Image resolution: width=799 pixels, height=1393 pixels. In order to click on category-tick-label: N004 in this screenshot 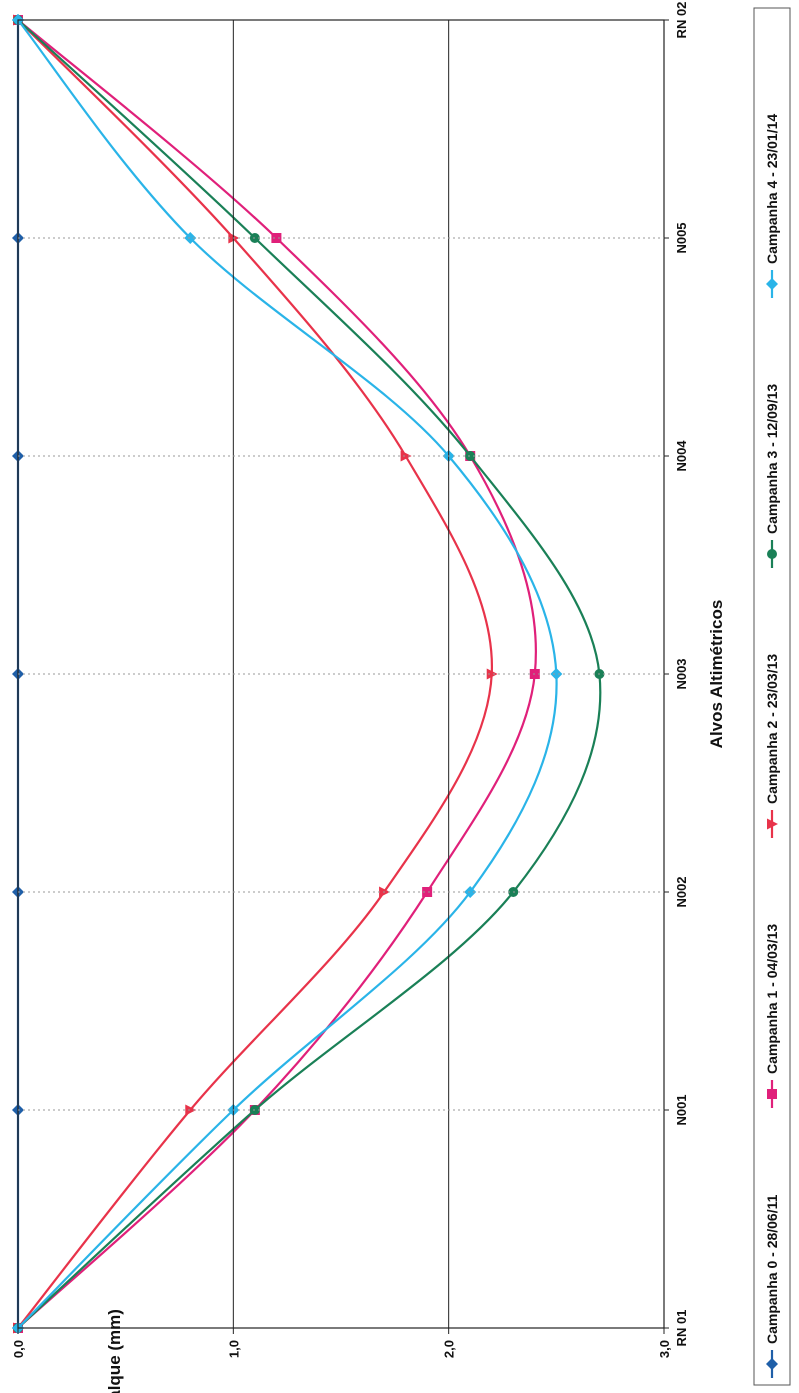, I will do `click(681, 456)`.